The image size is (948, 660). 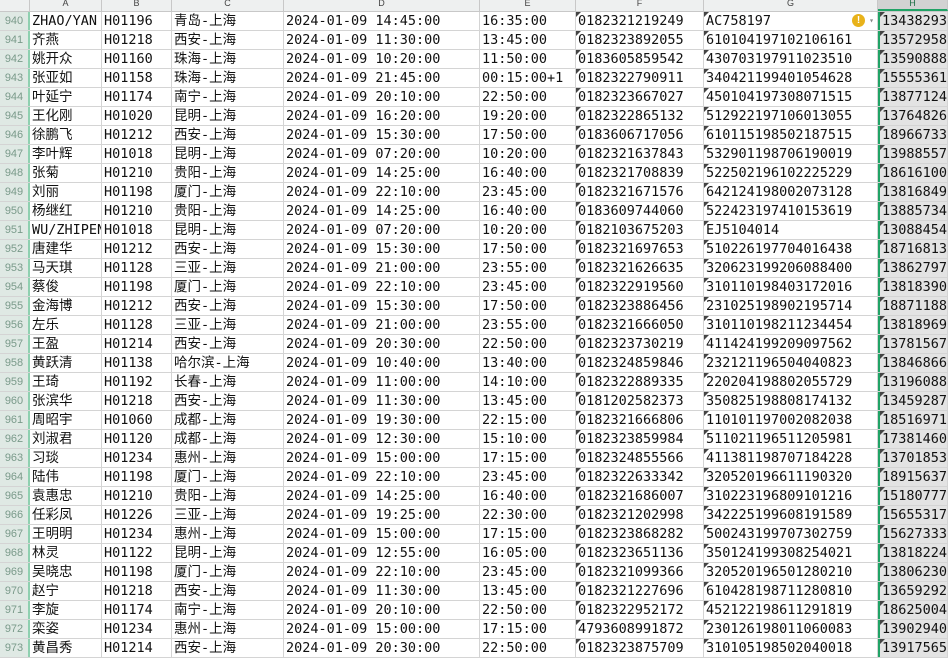 I want to click on cell-F: 0182321626635, so click(x=640, y=268).